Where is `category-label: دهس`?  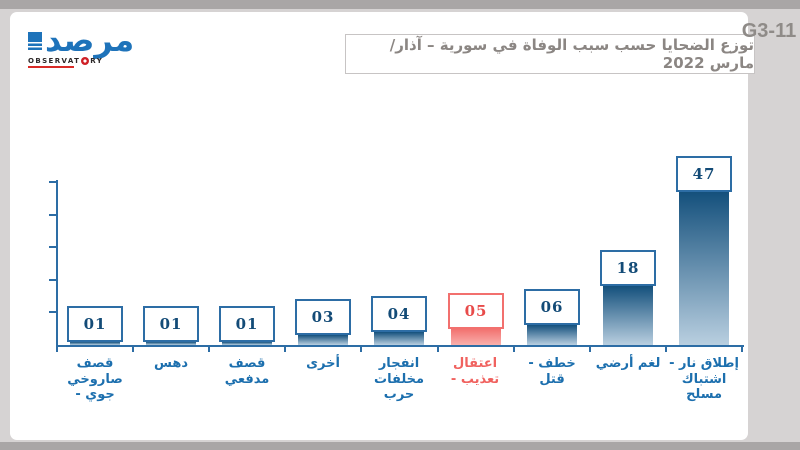
category-label: دهس is located at coordinates (171, 364).